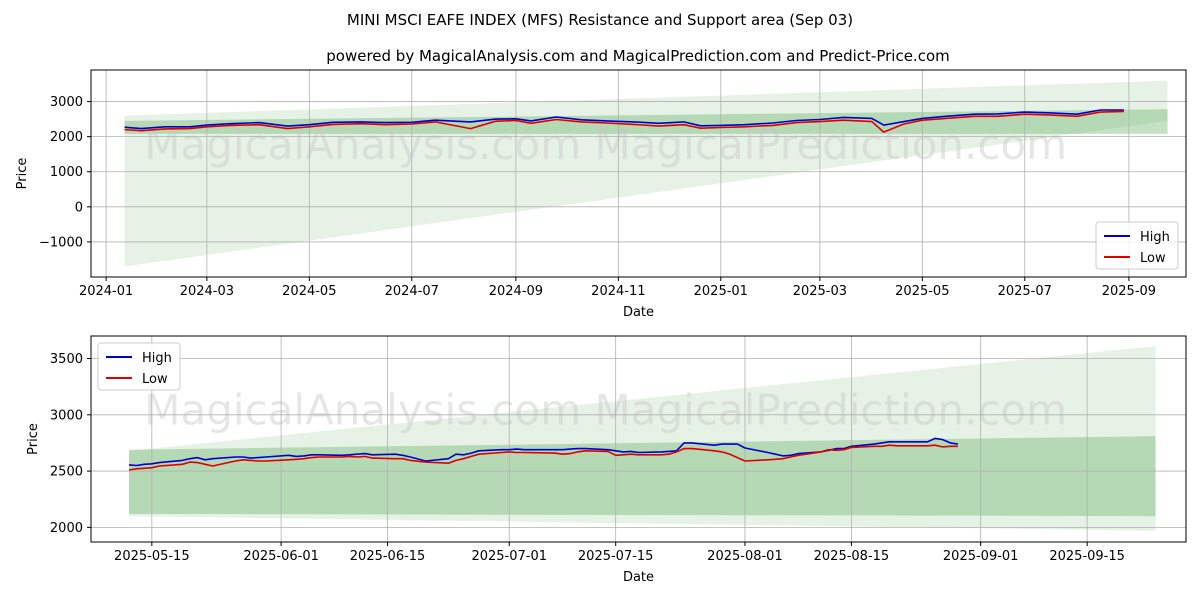 The height and width of the screenshot is (600, 1200). Describe the element at coordinates (66, 172) in the screenshot. I see `y-tick-label: 1000` at that location.